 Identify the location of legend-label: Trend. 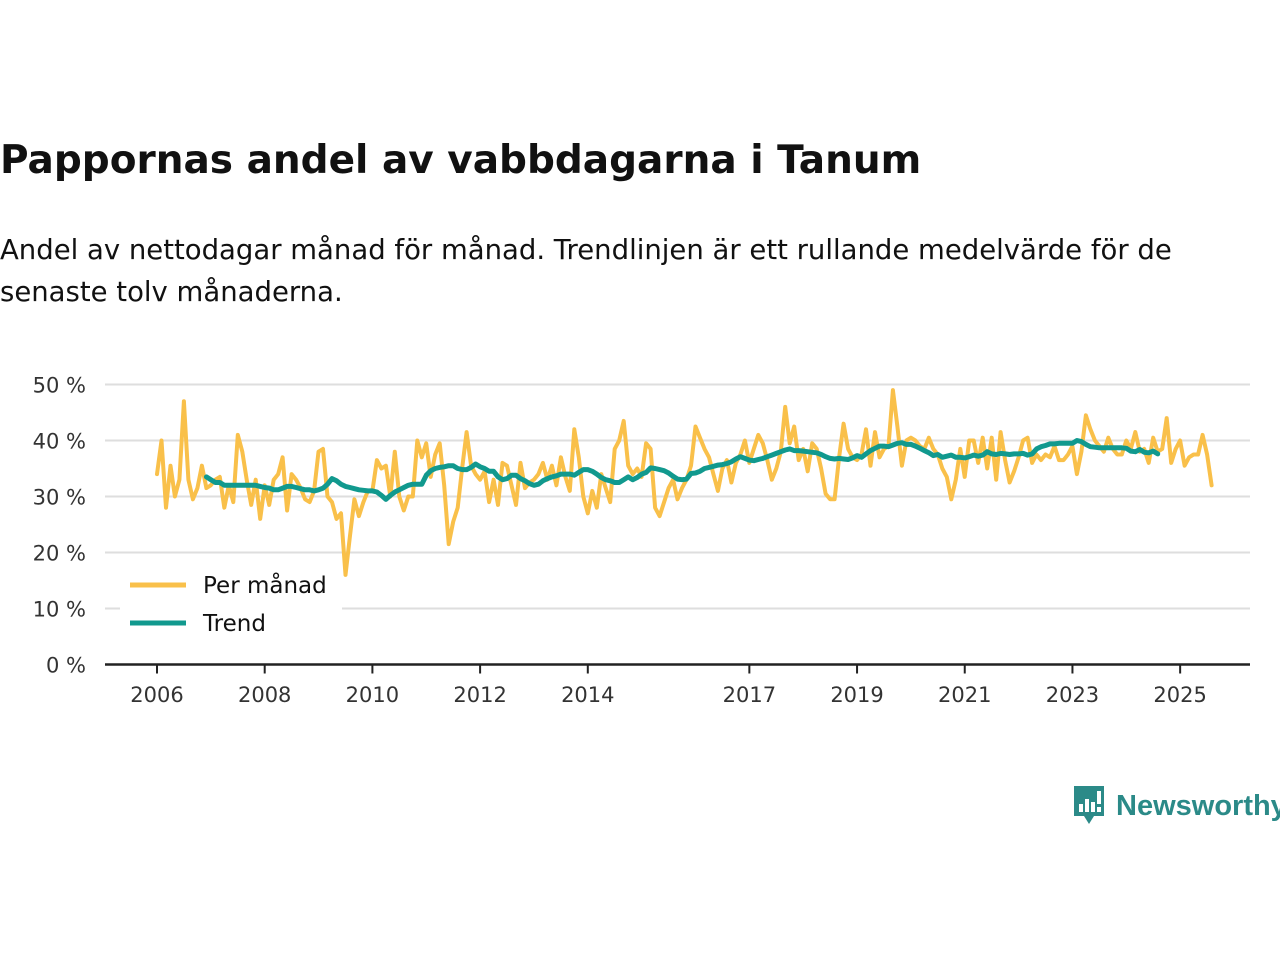
(234, 624).